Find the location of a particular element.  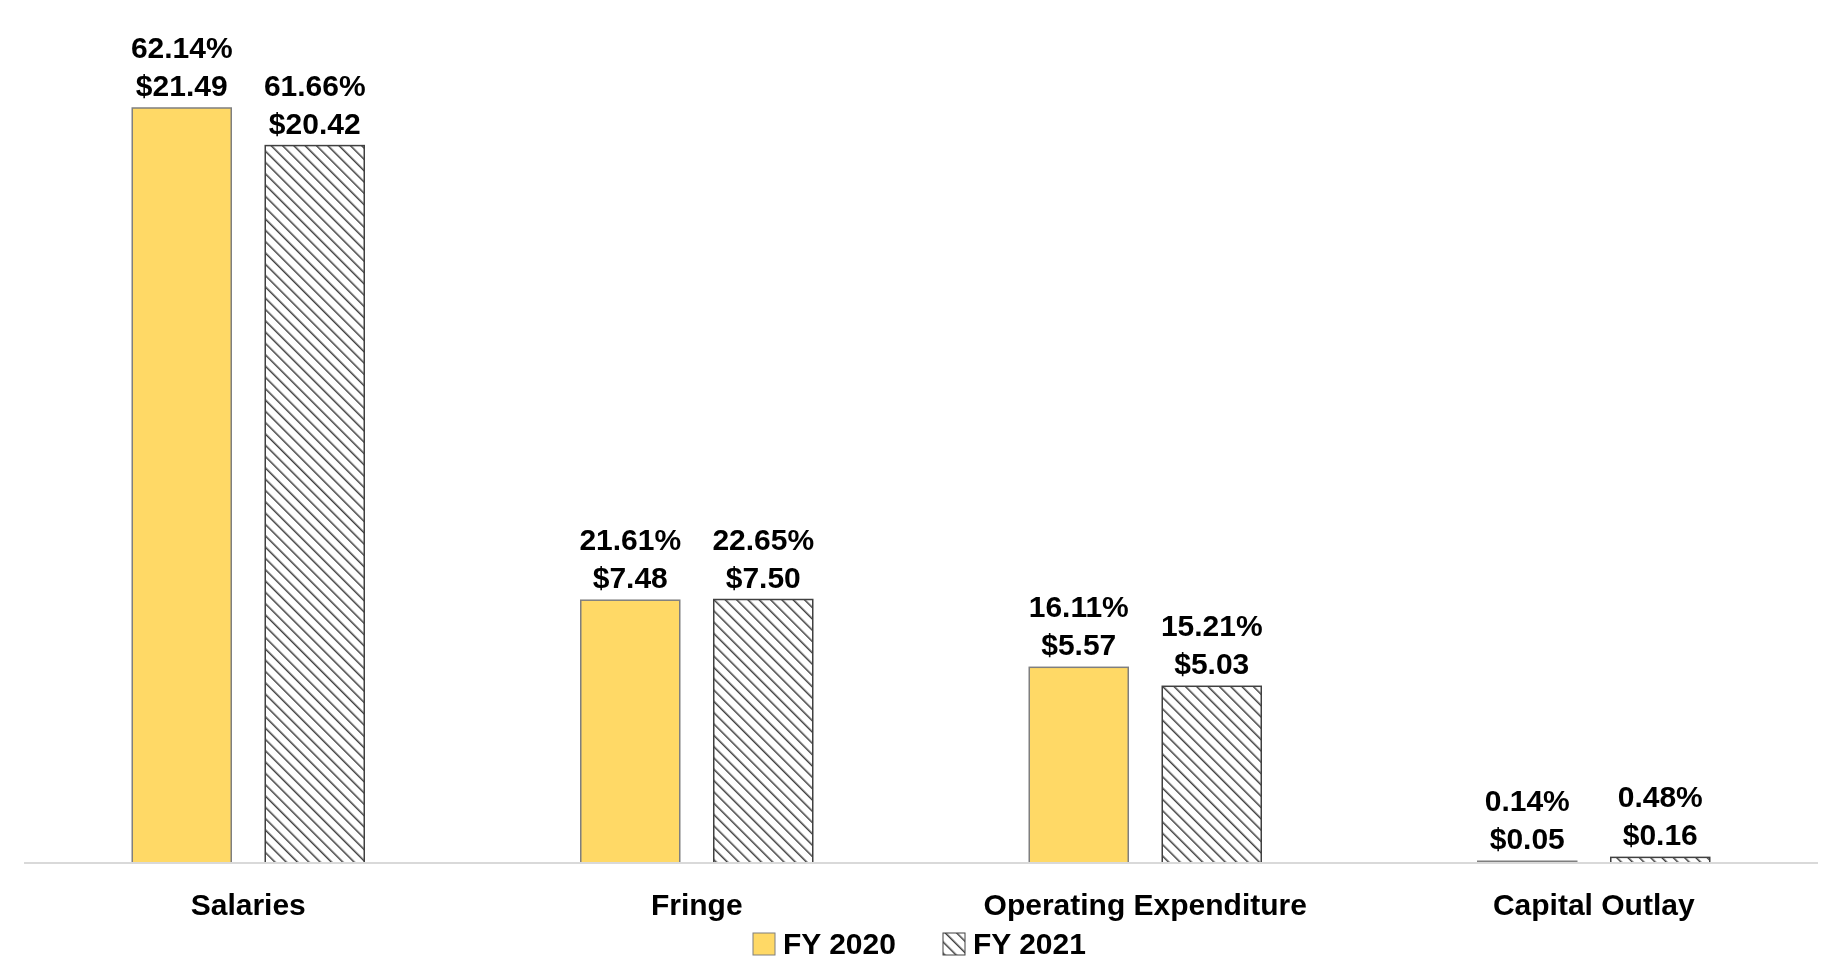

legend-label: FY 2020 is located at coordinates (839, 943).